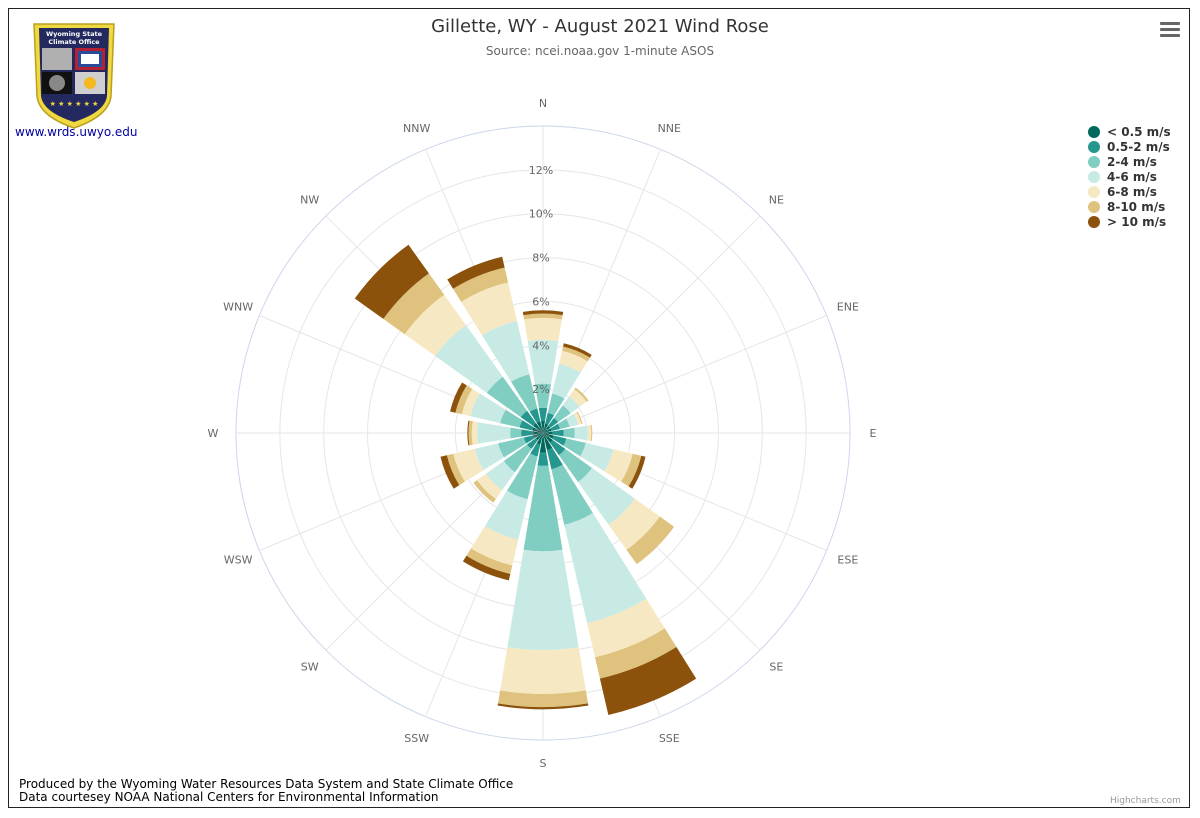 The image size is (1200, 818). Describe the element at coordinates (1129, 161) in the screenshot. I see `legend-item: 2-4 m/s` at that location.